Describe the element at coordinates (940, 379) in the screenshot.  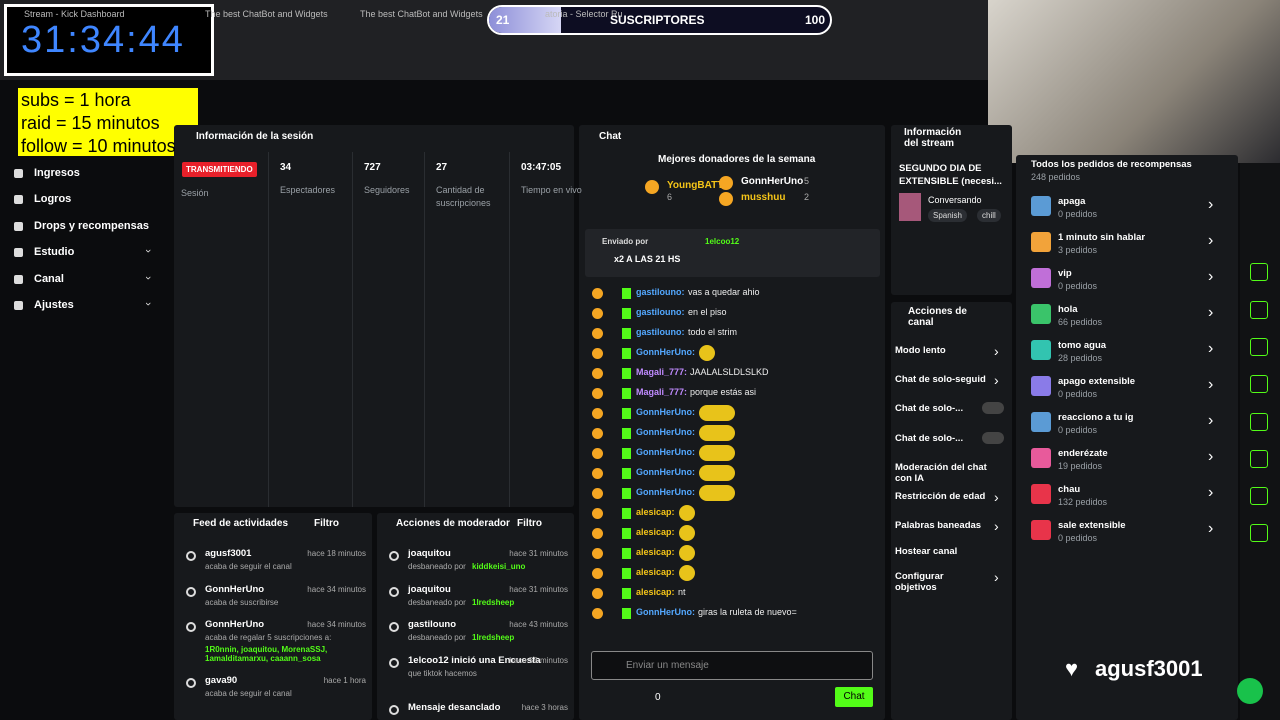
I see `action-item: Chat de solo-seguid` at that location.